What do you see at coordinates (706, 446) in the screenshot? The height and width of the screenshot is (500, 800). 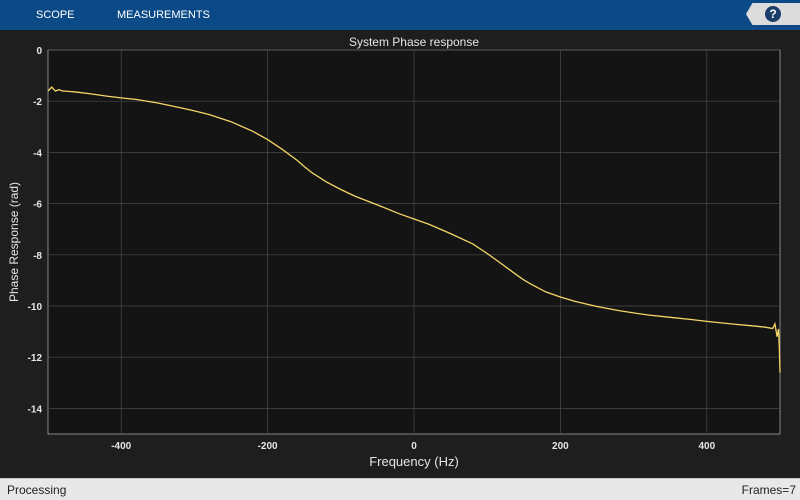 I see `x-tick-label: 400` at bounding box center [706, 446].